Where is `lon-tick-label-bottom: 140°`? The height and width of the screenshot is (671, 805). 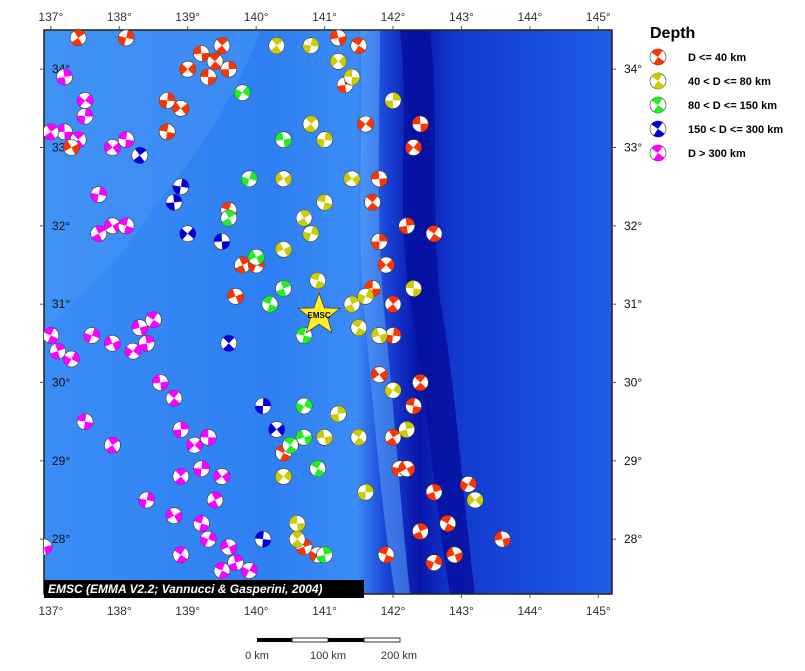
lon-tick-label-bottom: 140° is located at coordinates (256, 611).